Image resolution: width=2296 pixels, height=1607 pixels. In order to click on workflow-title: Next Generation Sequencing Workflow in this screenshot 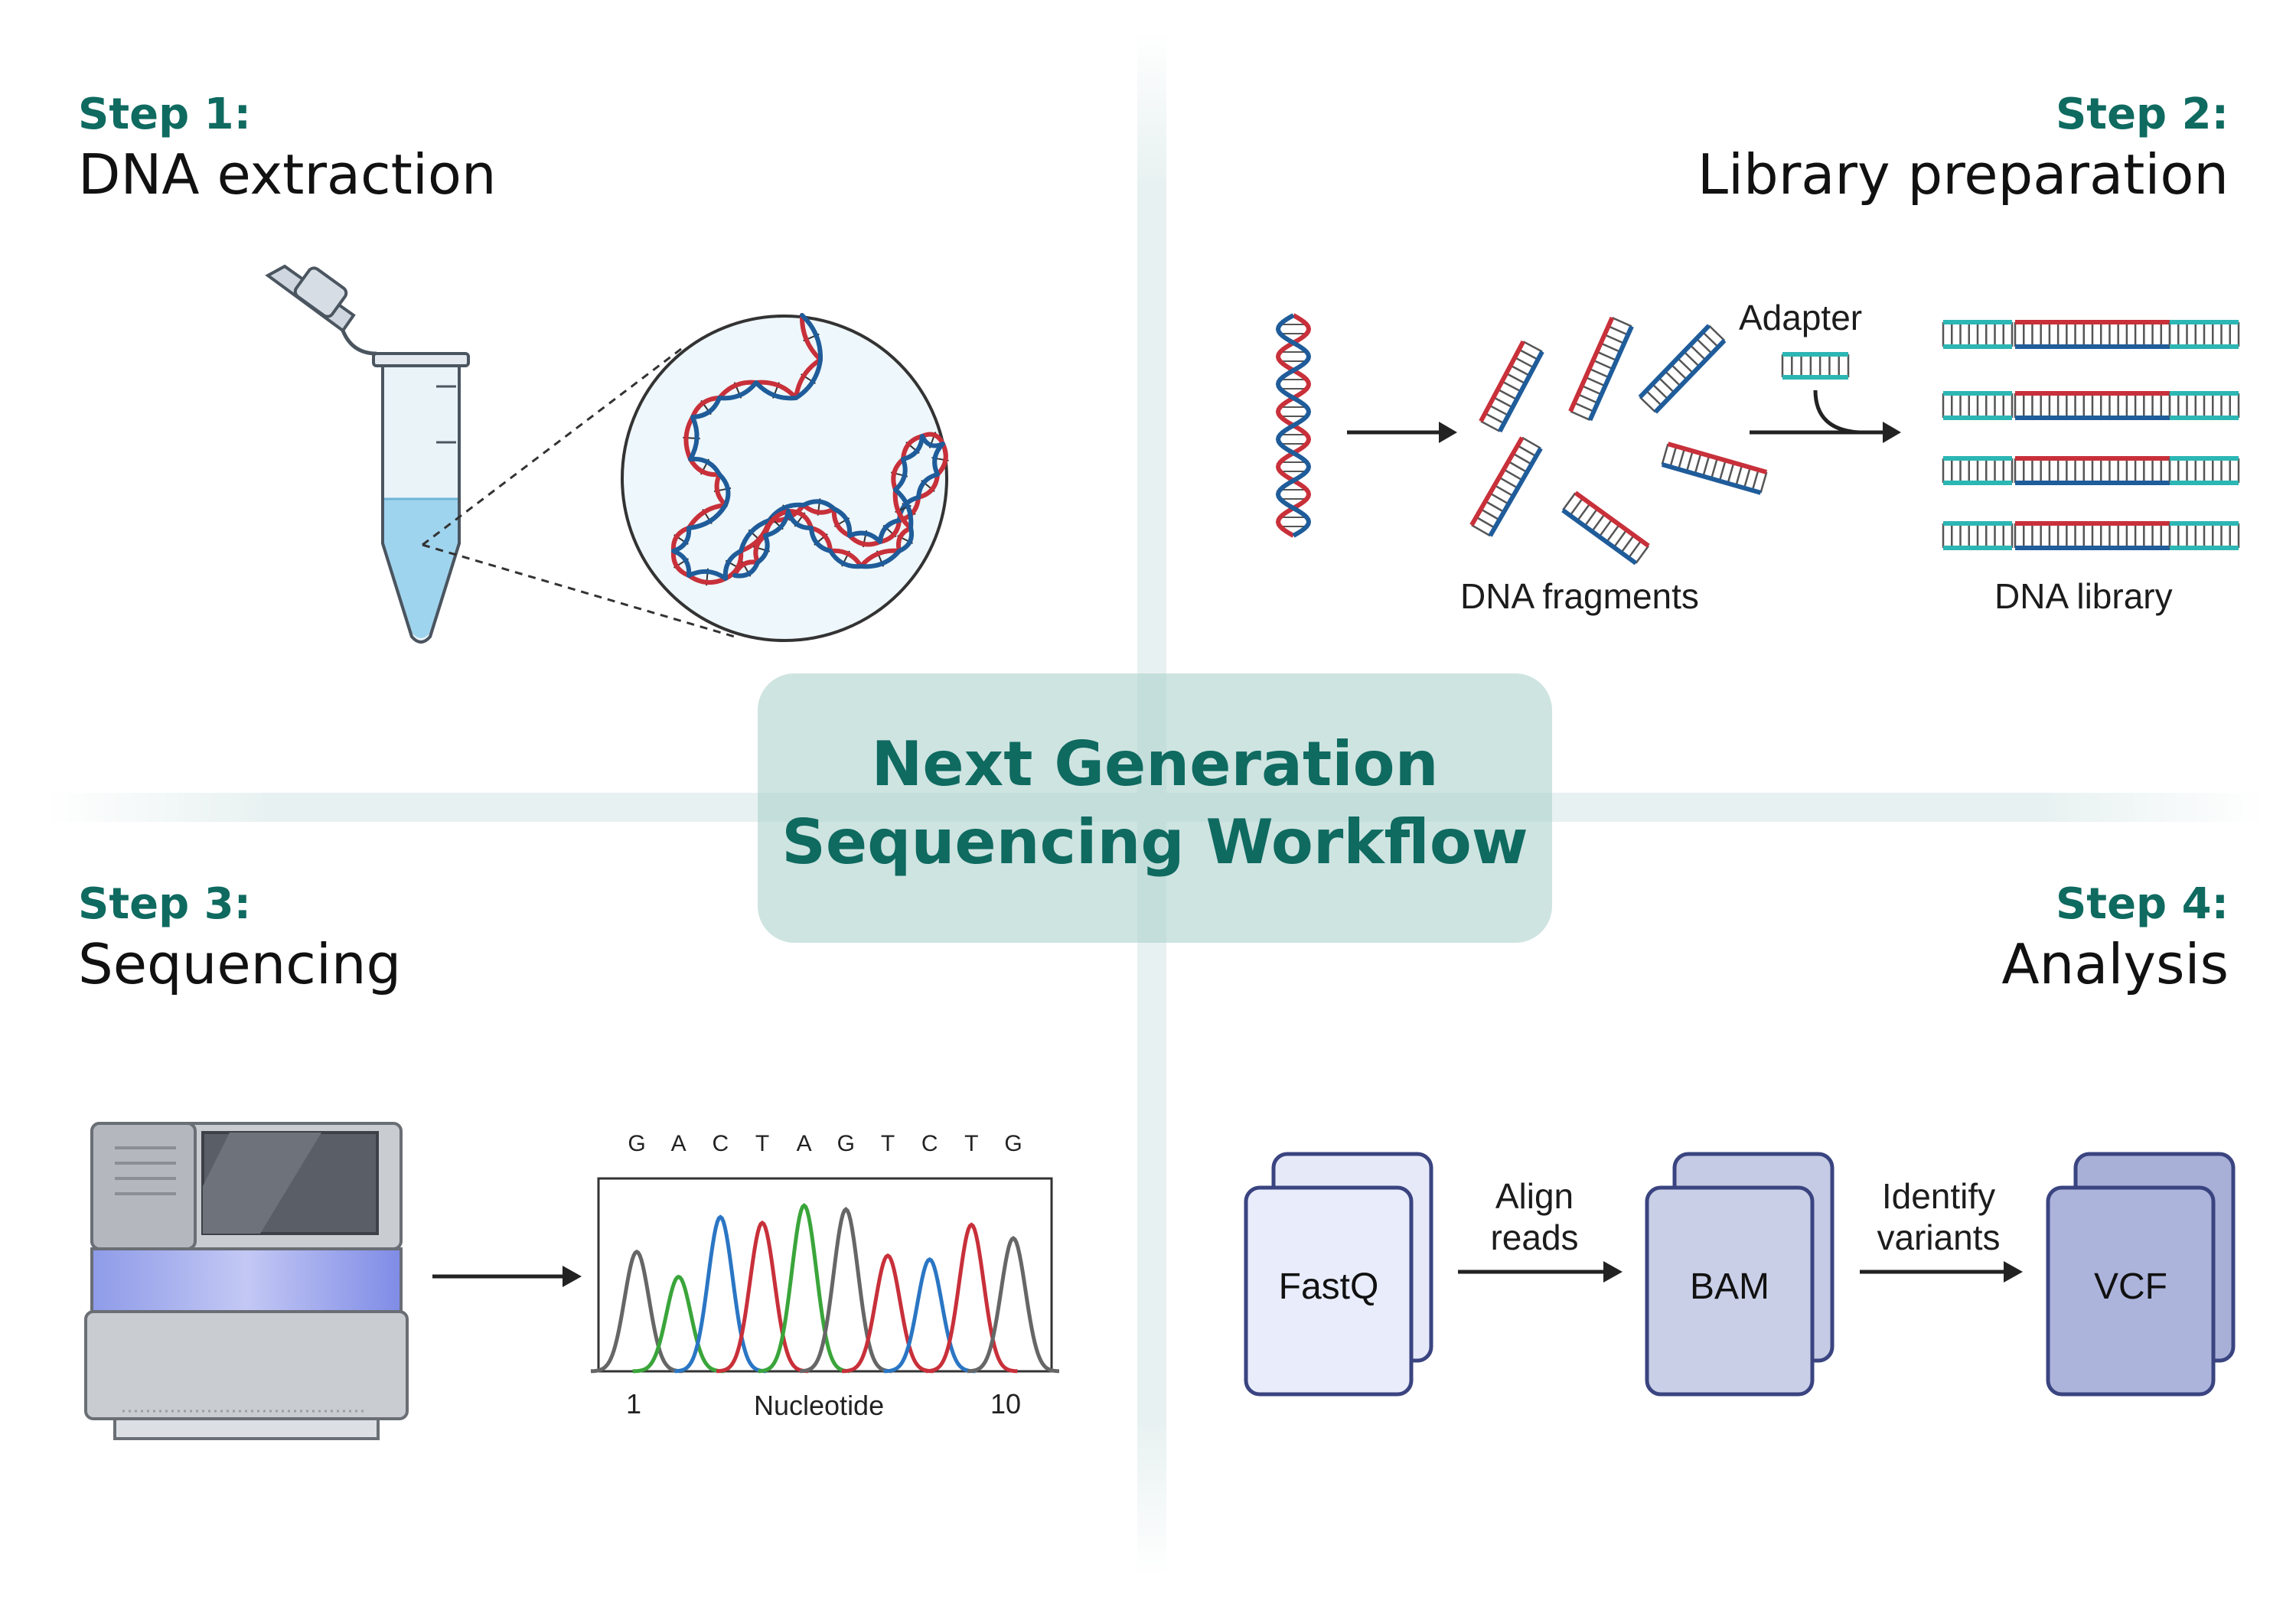, I will do `click(1155, 803)`.